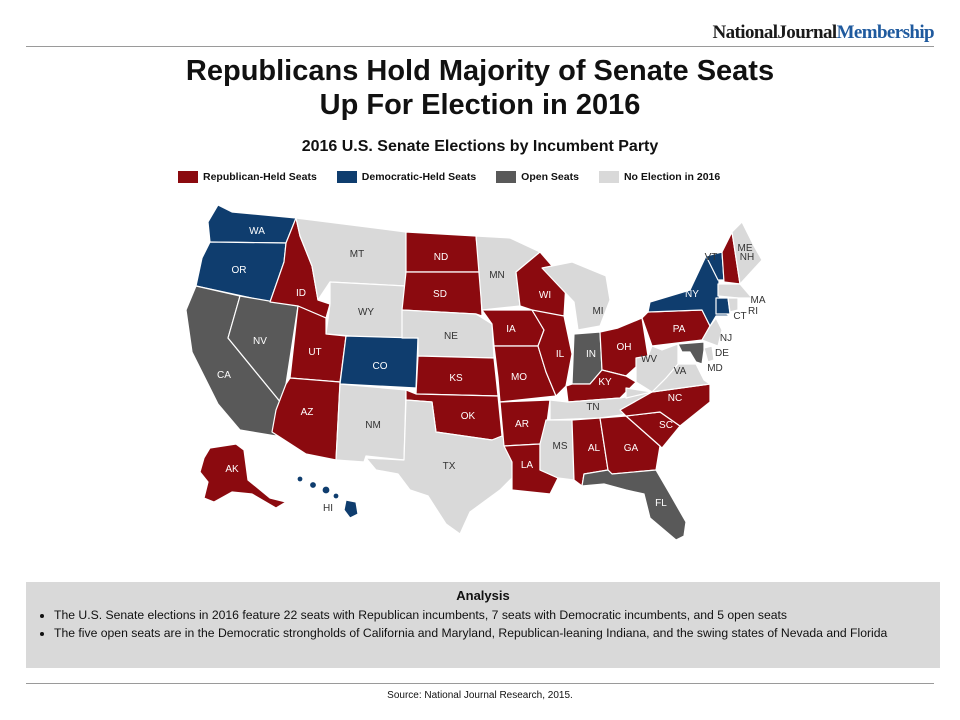 Image resolution: width=960 pixels, height=720 pixels. I want to click on state-WA, so click(252, 224).